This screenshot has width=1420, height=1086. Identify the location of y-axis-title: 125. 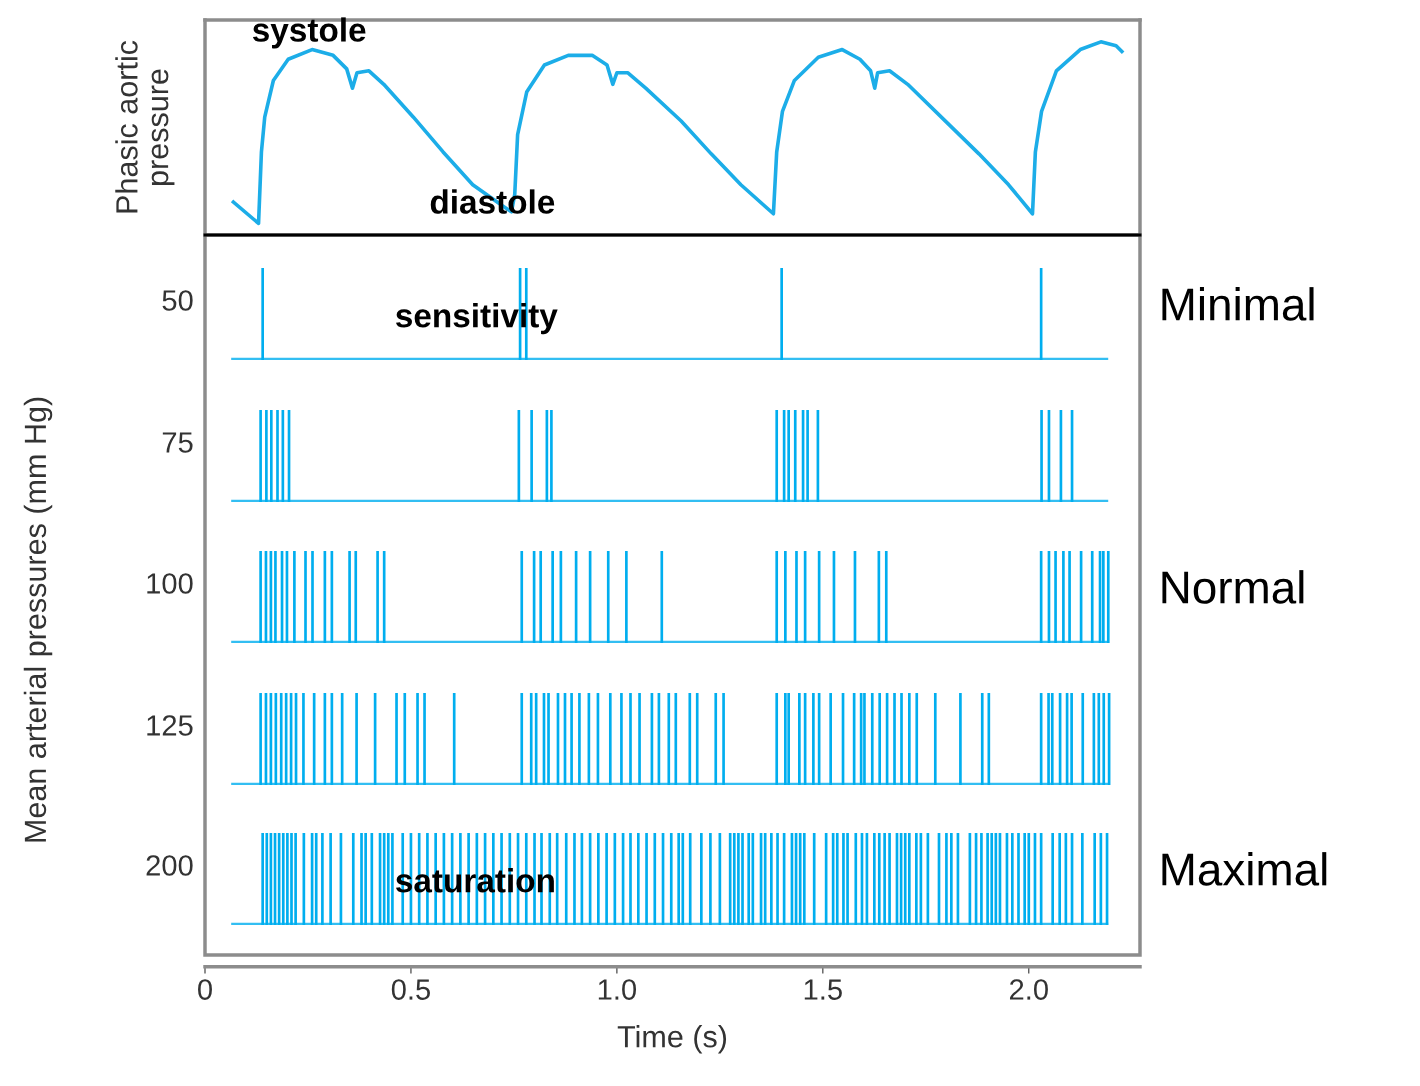
(170, 725).